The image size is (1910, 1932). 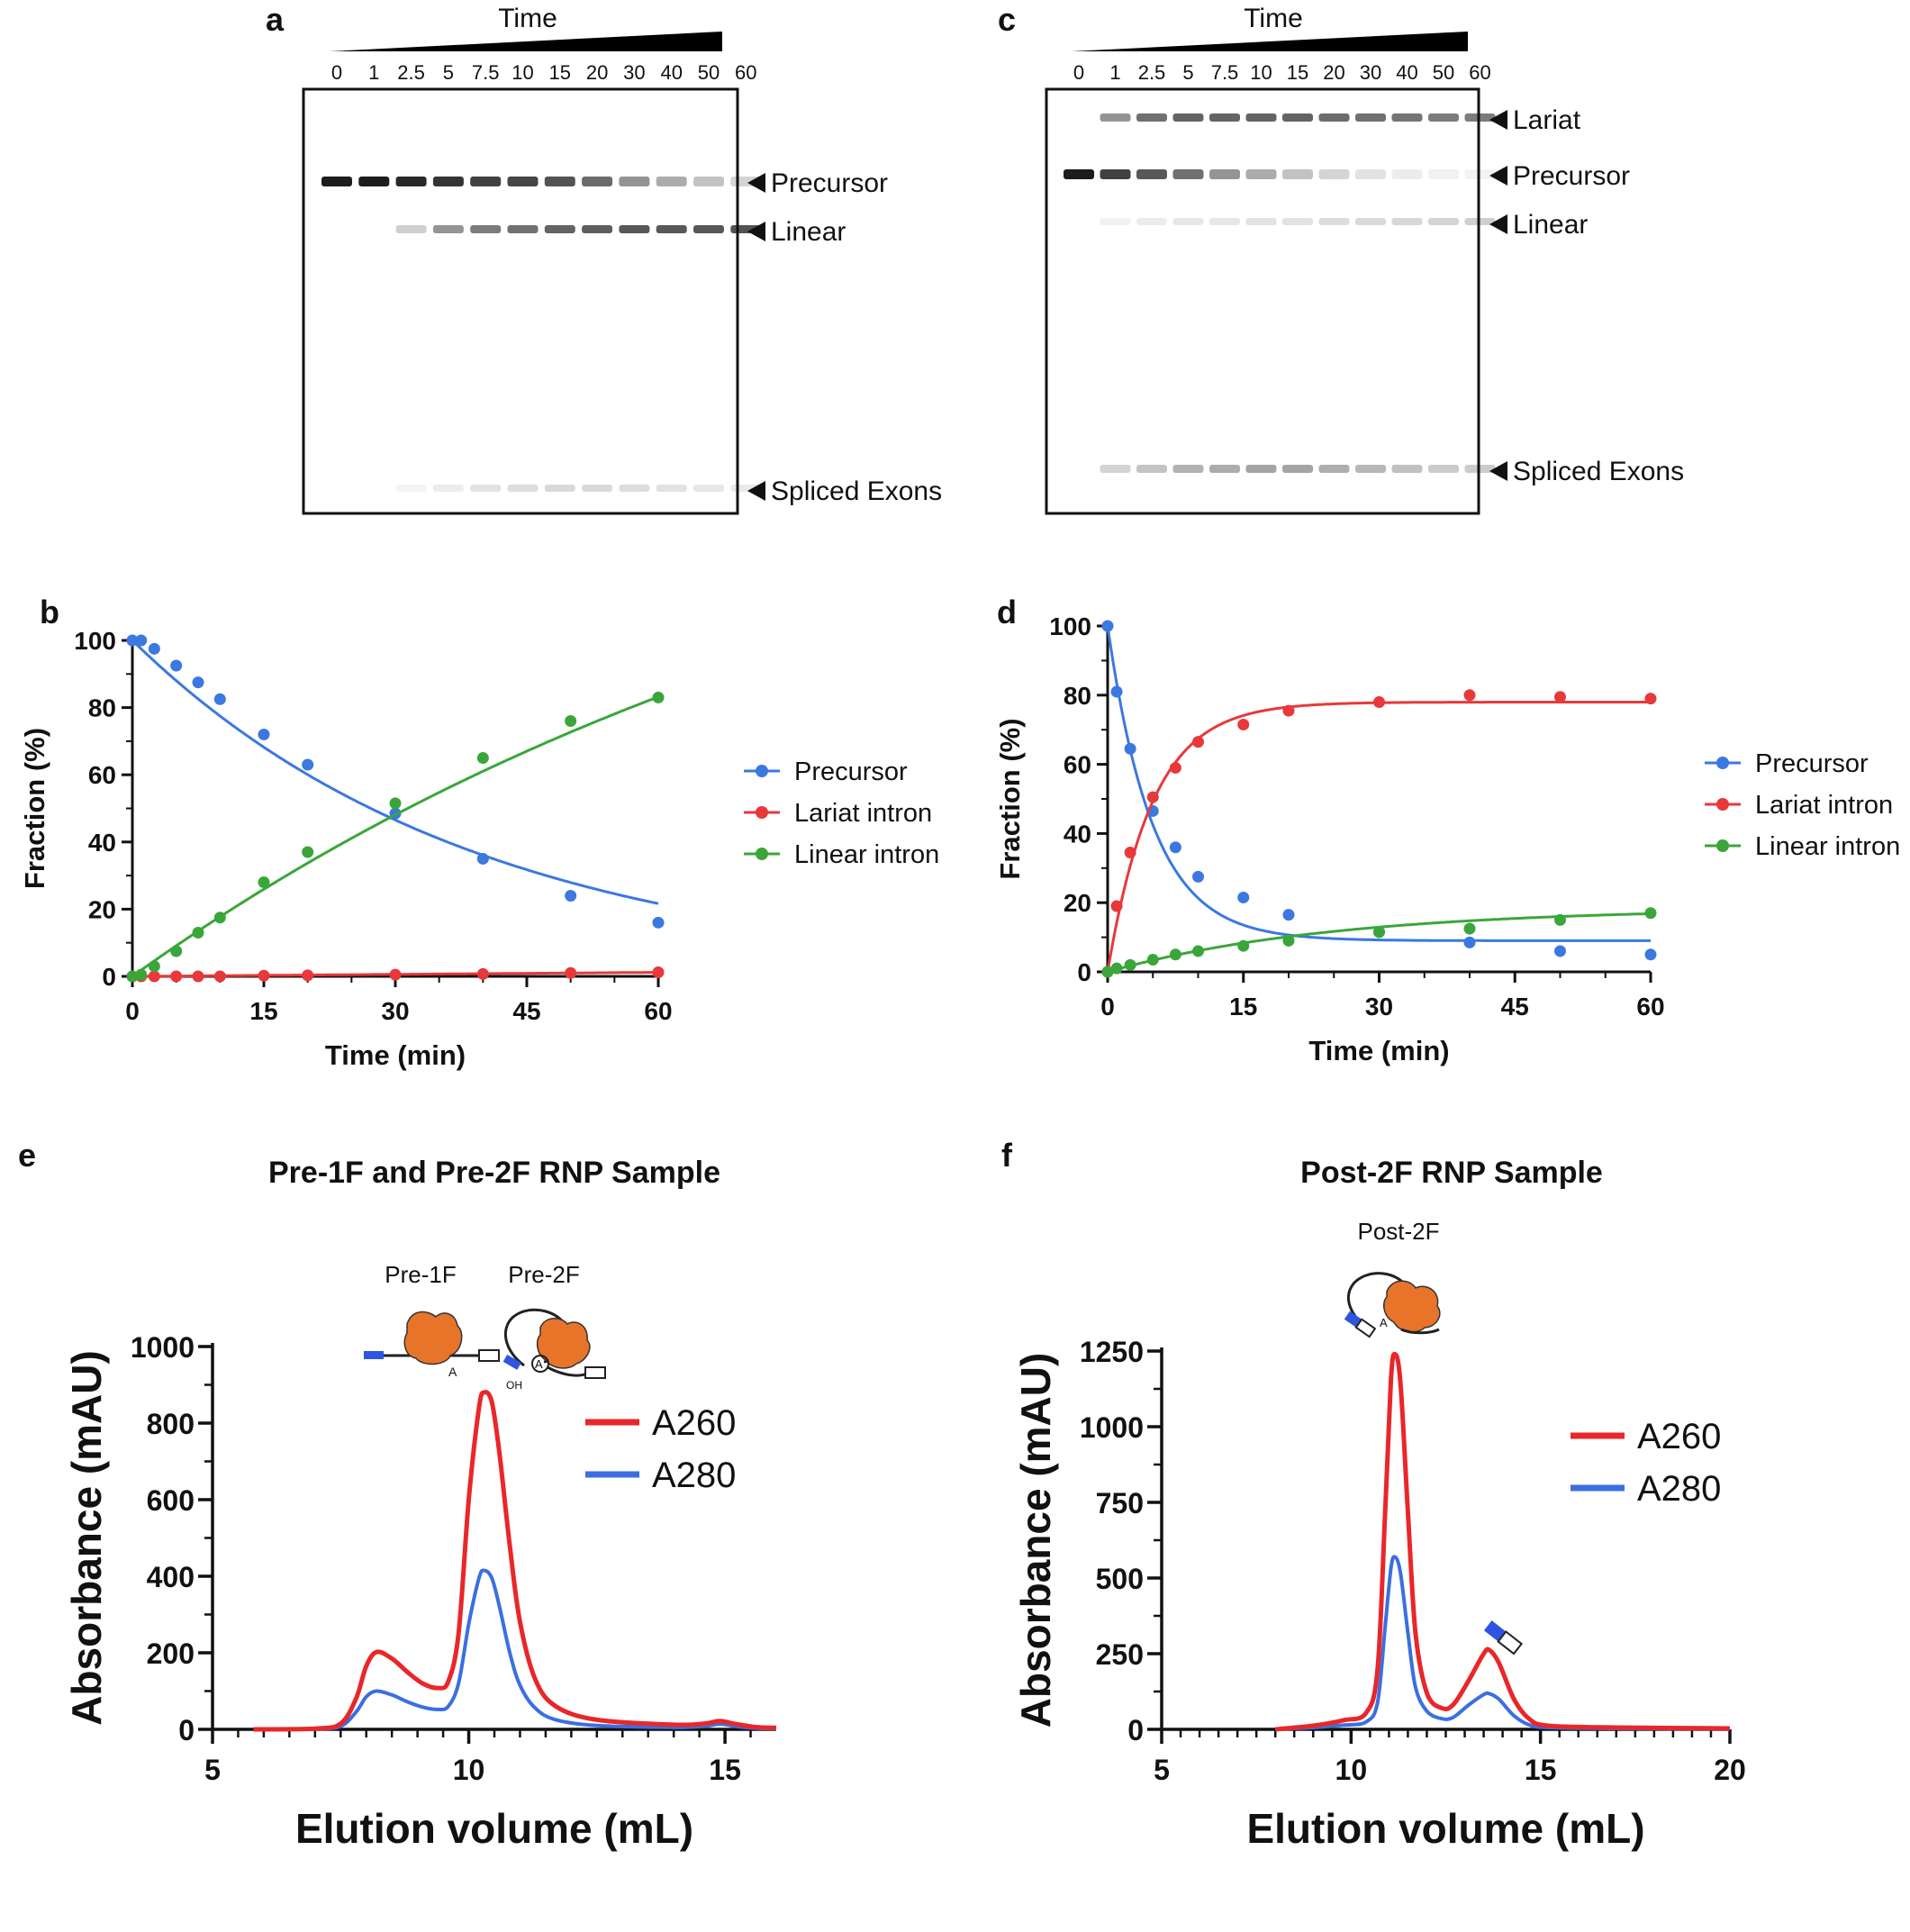 I want to click on x-tick-label: 0, so click(x=132, y=1011).